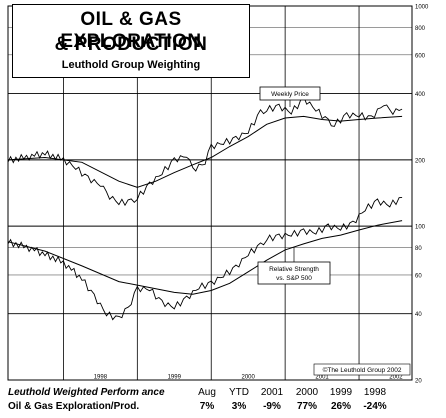 The width and height of the screenshot is (446, 418). Describe the element at coordinates (396, 378) in the screenshot. I see `x-tick-label: 2002` at that location.